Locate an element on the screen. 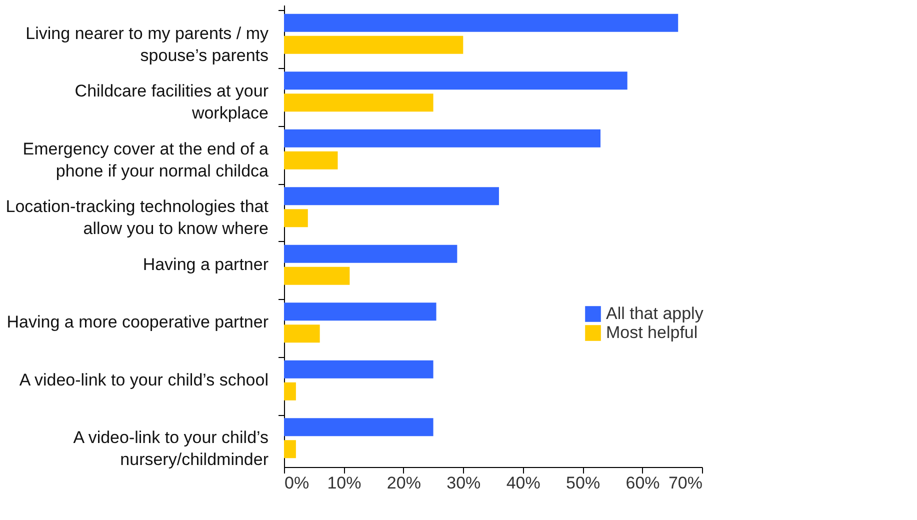 The image size is (917, 520). y-tick-label: Having a partner is located at coordinates (205, 264).